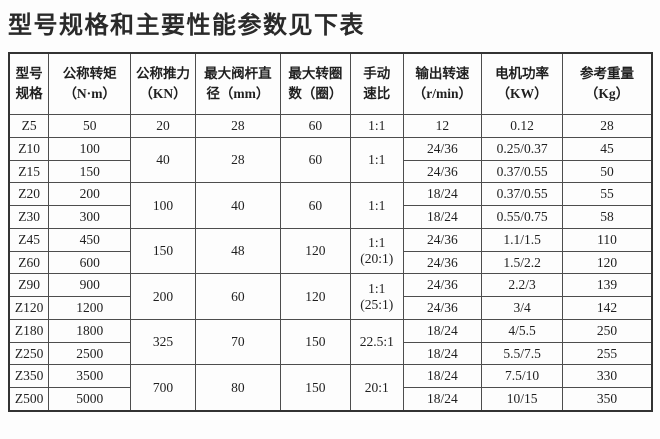 The height and width of the screenshot is (439, 660). Describe the element at coordinates (442, 126) in the screenshot. I see `value-cell: 12` at that location.